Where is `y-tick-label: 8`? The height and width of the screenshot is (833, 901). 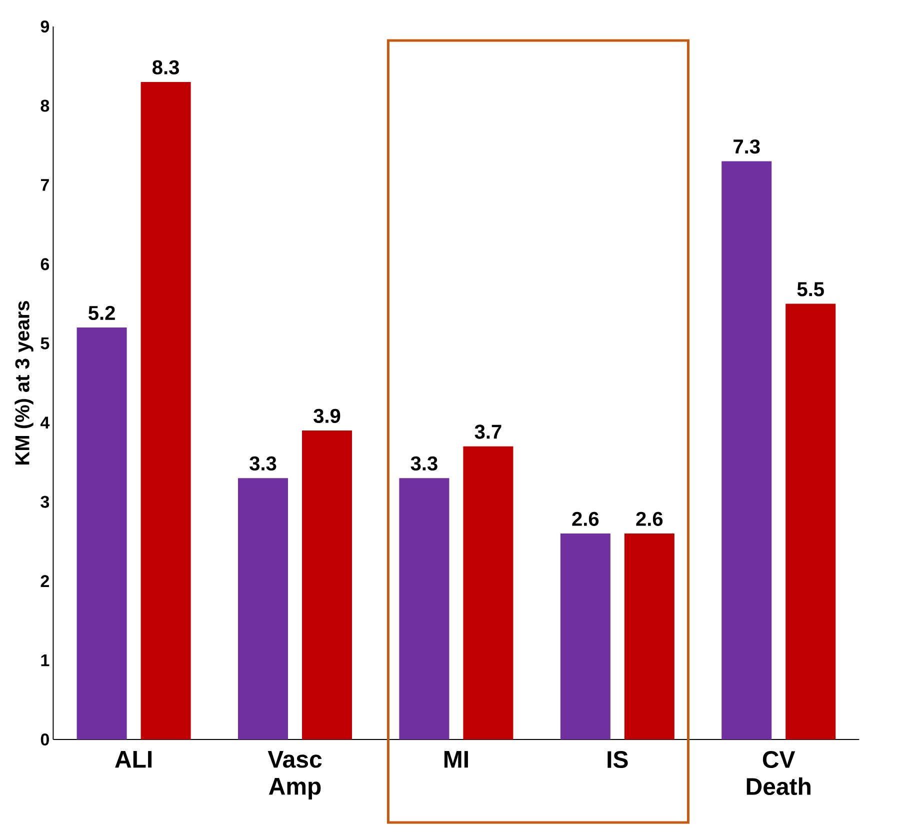 y-tick-label: 8 is located at coordinates (45, 106).